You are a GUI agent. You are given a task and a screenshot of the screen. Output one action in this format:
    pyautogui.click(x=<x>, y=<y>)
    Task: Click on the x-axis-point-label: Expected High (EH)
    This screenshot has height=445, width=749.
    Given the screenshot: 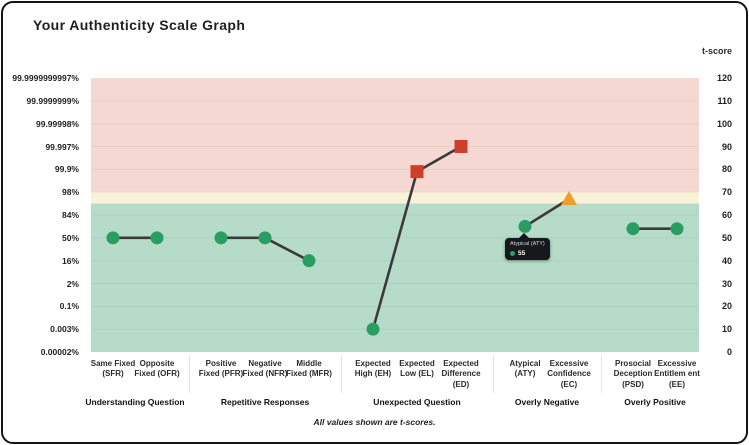 What is the action you would take?
    pyautogui.click(x=373, y=369)
    